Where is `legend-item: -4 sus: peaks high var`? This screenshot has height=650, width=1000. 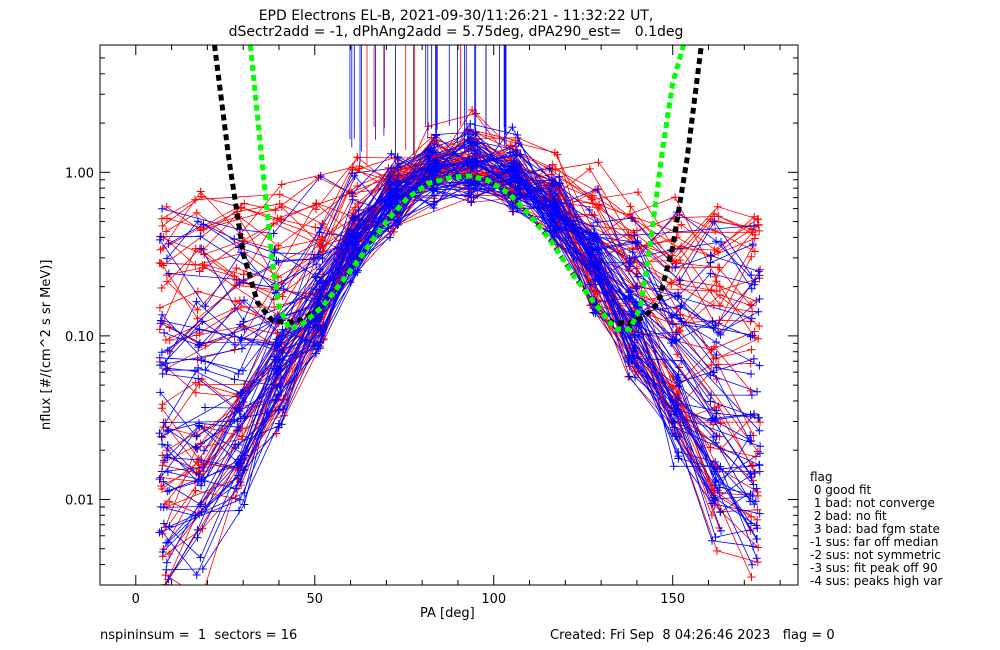 legend-item: -4 sus: peaks high var is located at coordinates (876, 581).